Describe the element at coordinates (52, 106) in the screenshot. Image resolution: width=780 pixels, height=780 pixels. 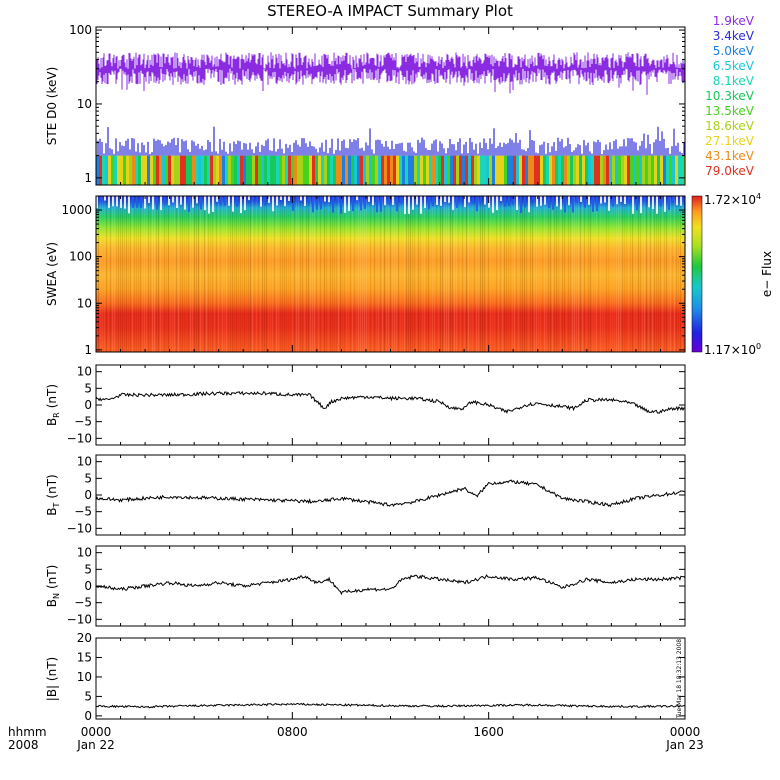
I see `ste-ylabel: STE D0 (keV)` at that location.